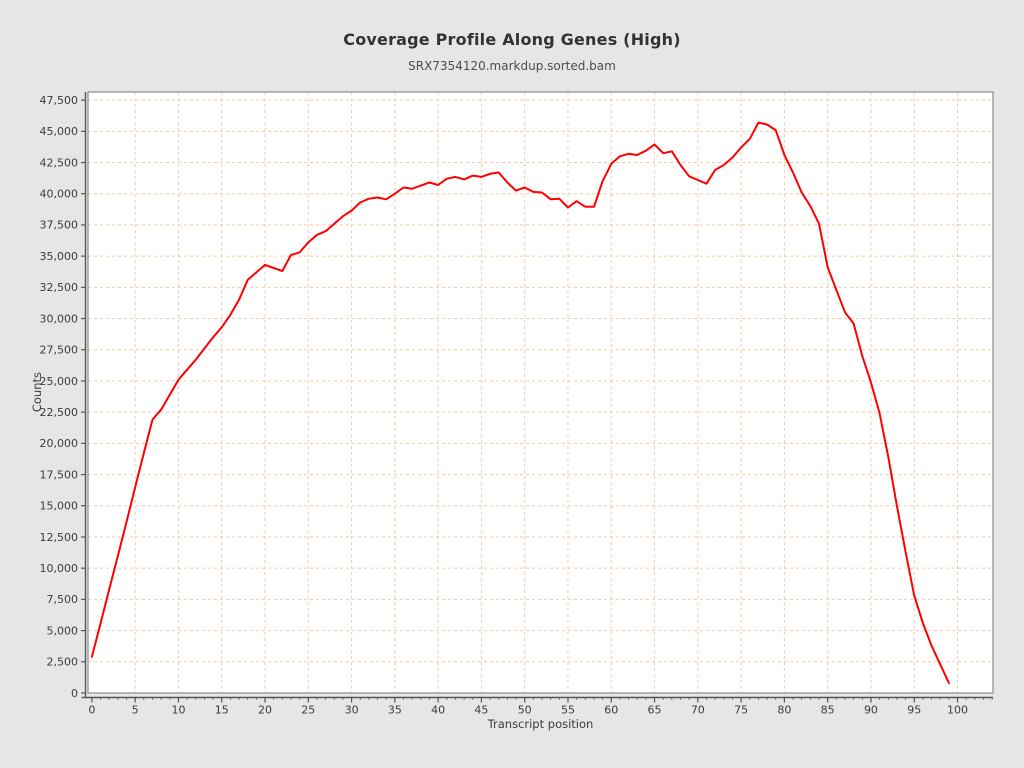 The height and width of the screenshot is (768, 1024). What do you see at coordinates (59, 225) in the screenshot?
I see `y-tick-label: 37,500` at bounding box center [59, 225].